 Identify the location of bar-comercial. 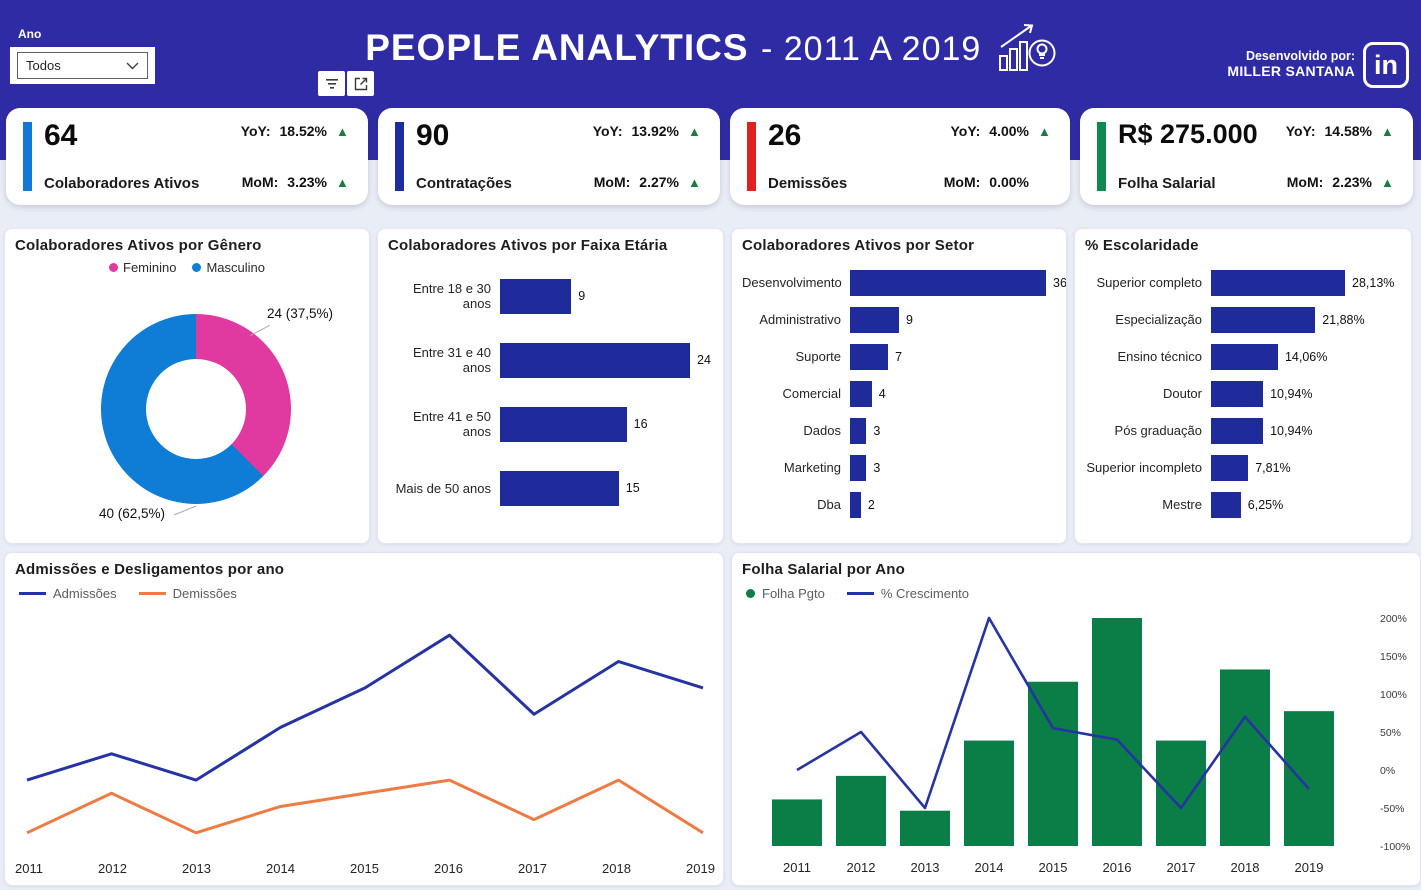
(861, 393).